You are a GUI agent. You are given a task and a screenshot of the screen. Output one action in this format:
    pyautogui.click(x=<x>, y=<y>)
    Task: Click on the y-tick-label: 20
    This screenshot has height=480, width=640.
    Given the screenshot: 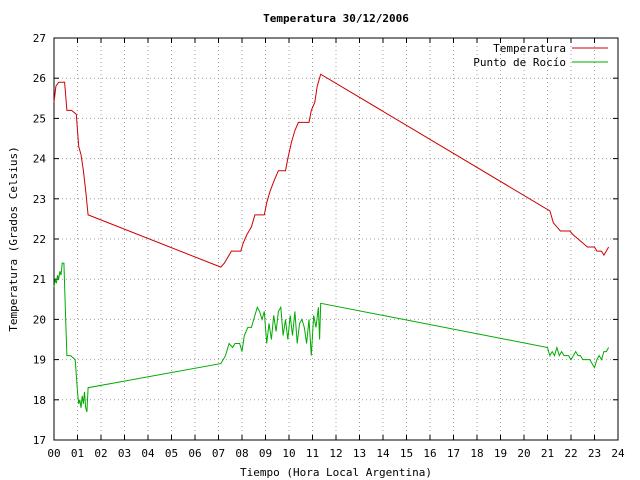 What is the action you would take?
    pyautogui.click(x=39, y=319)
    